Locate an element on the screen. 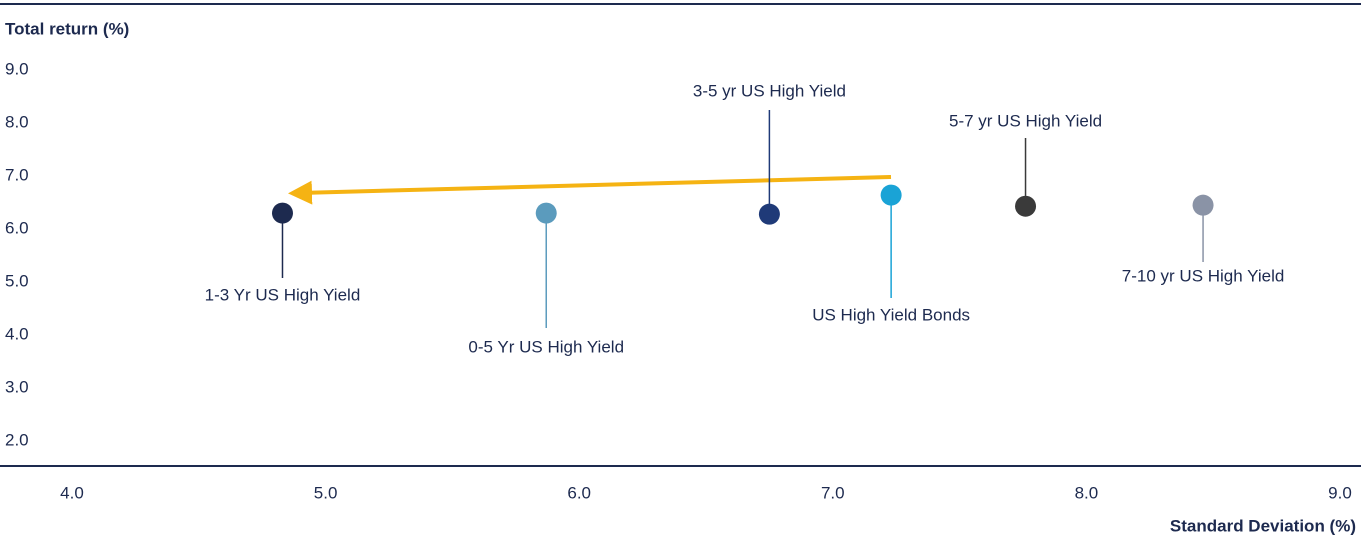 The height and width of the screenshot is (546, 1361). y-tick-label: 7.0 is located at coordinates (17, 174).